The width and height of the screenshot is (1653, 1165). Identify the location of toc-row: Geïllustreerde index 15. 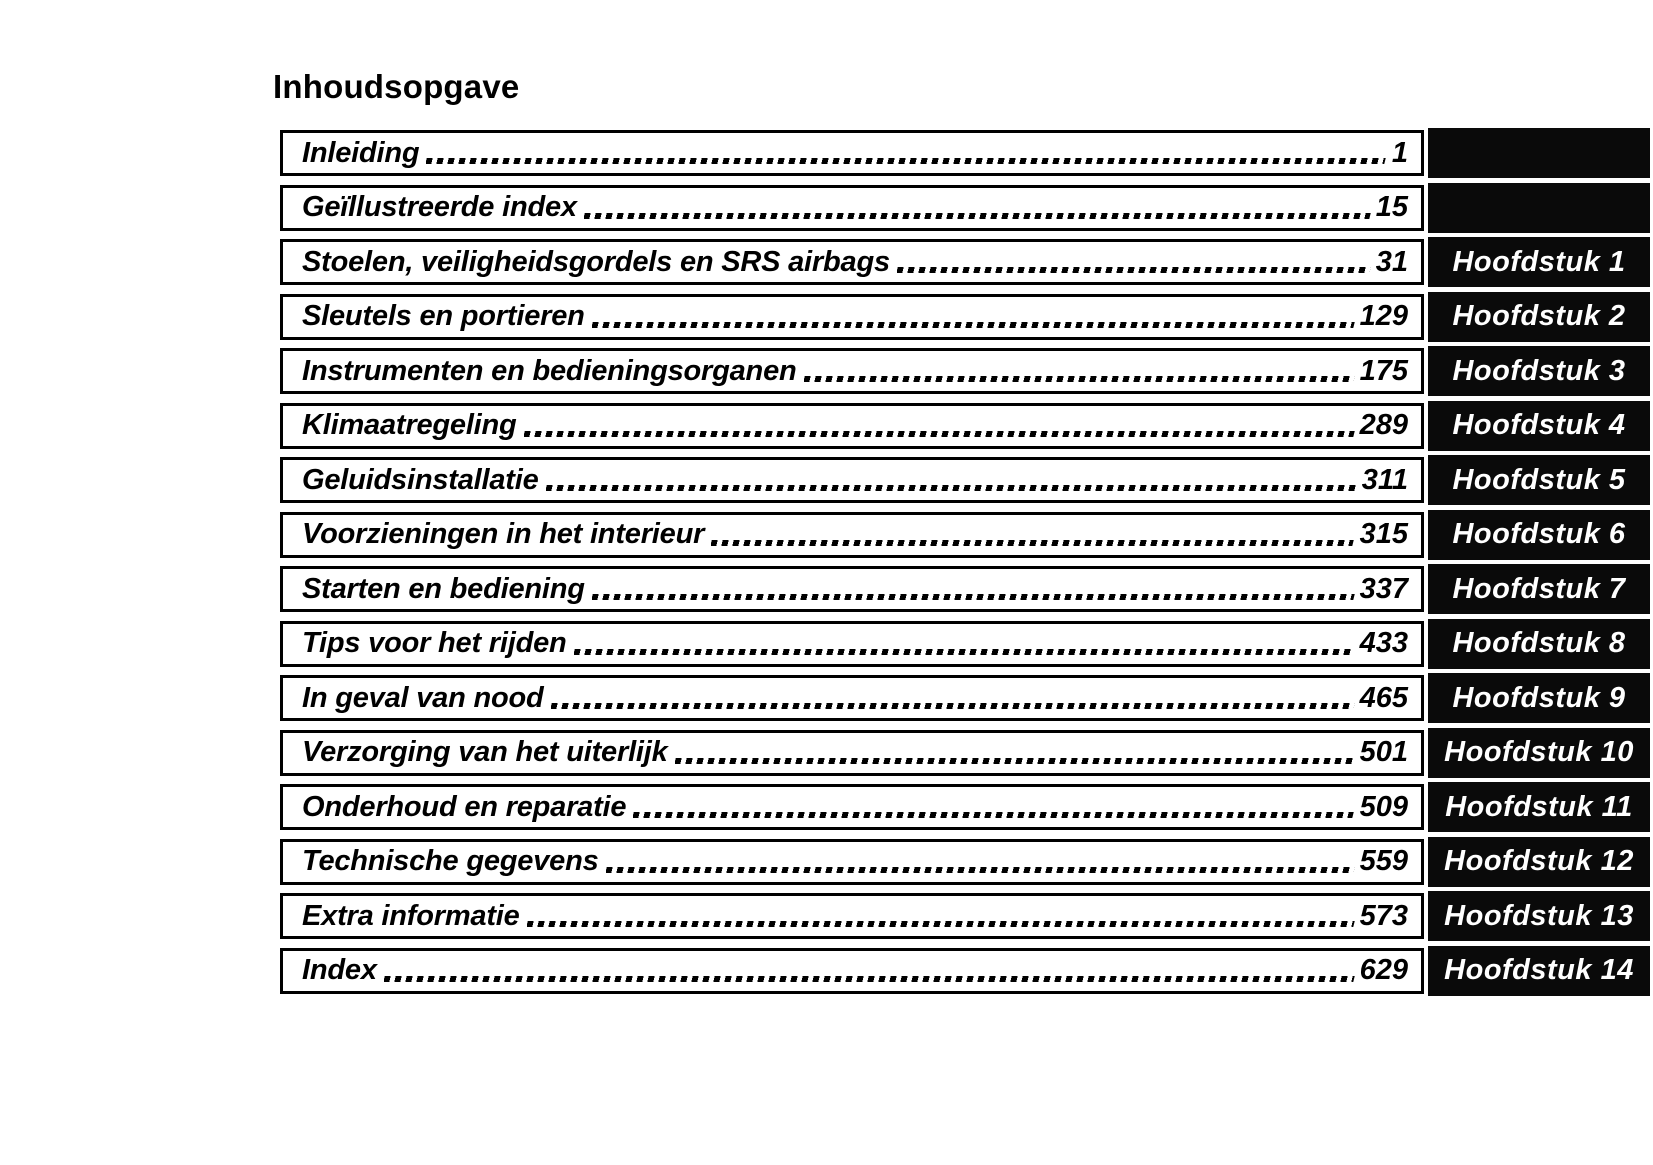
(965, 207).